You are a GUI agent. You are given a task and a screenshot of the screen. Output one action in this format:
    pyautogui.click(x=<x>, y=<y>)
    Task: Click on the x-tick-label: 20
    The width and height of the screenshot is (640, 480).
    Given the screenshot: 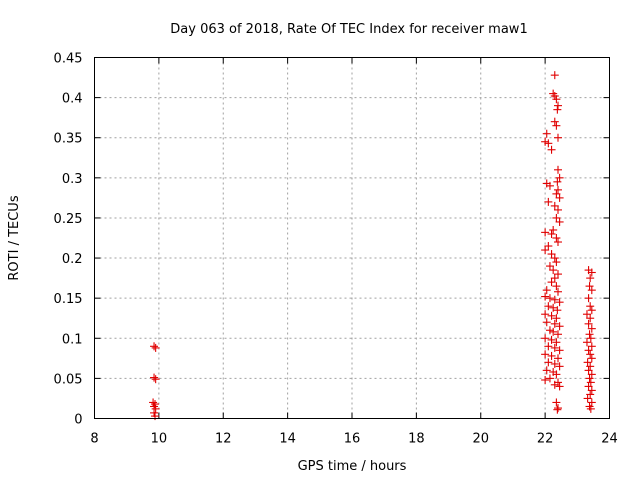 What is the action you would take?
    pyautogui.click(x=480, y=439)
    